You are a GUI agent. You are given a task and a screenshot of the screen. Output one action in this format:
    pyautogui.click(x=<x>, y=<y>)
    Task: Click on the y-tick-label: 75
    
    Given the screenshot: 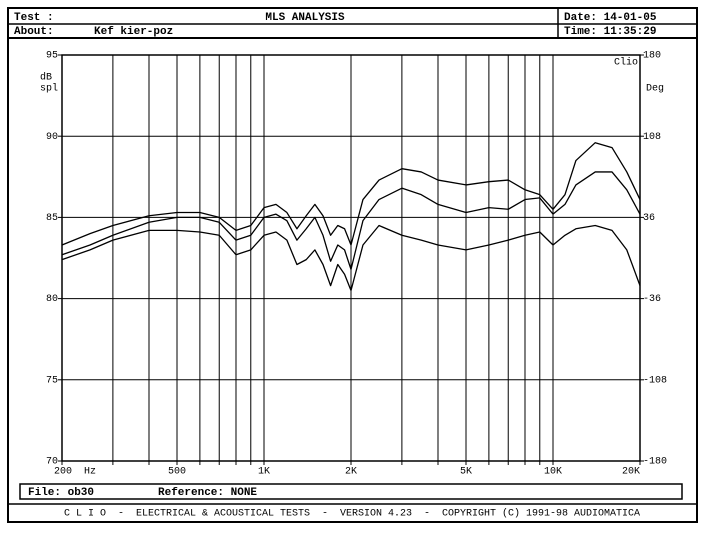 What is the action you would take?
    pyautogui.click(x=52, y=380)
    